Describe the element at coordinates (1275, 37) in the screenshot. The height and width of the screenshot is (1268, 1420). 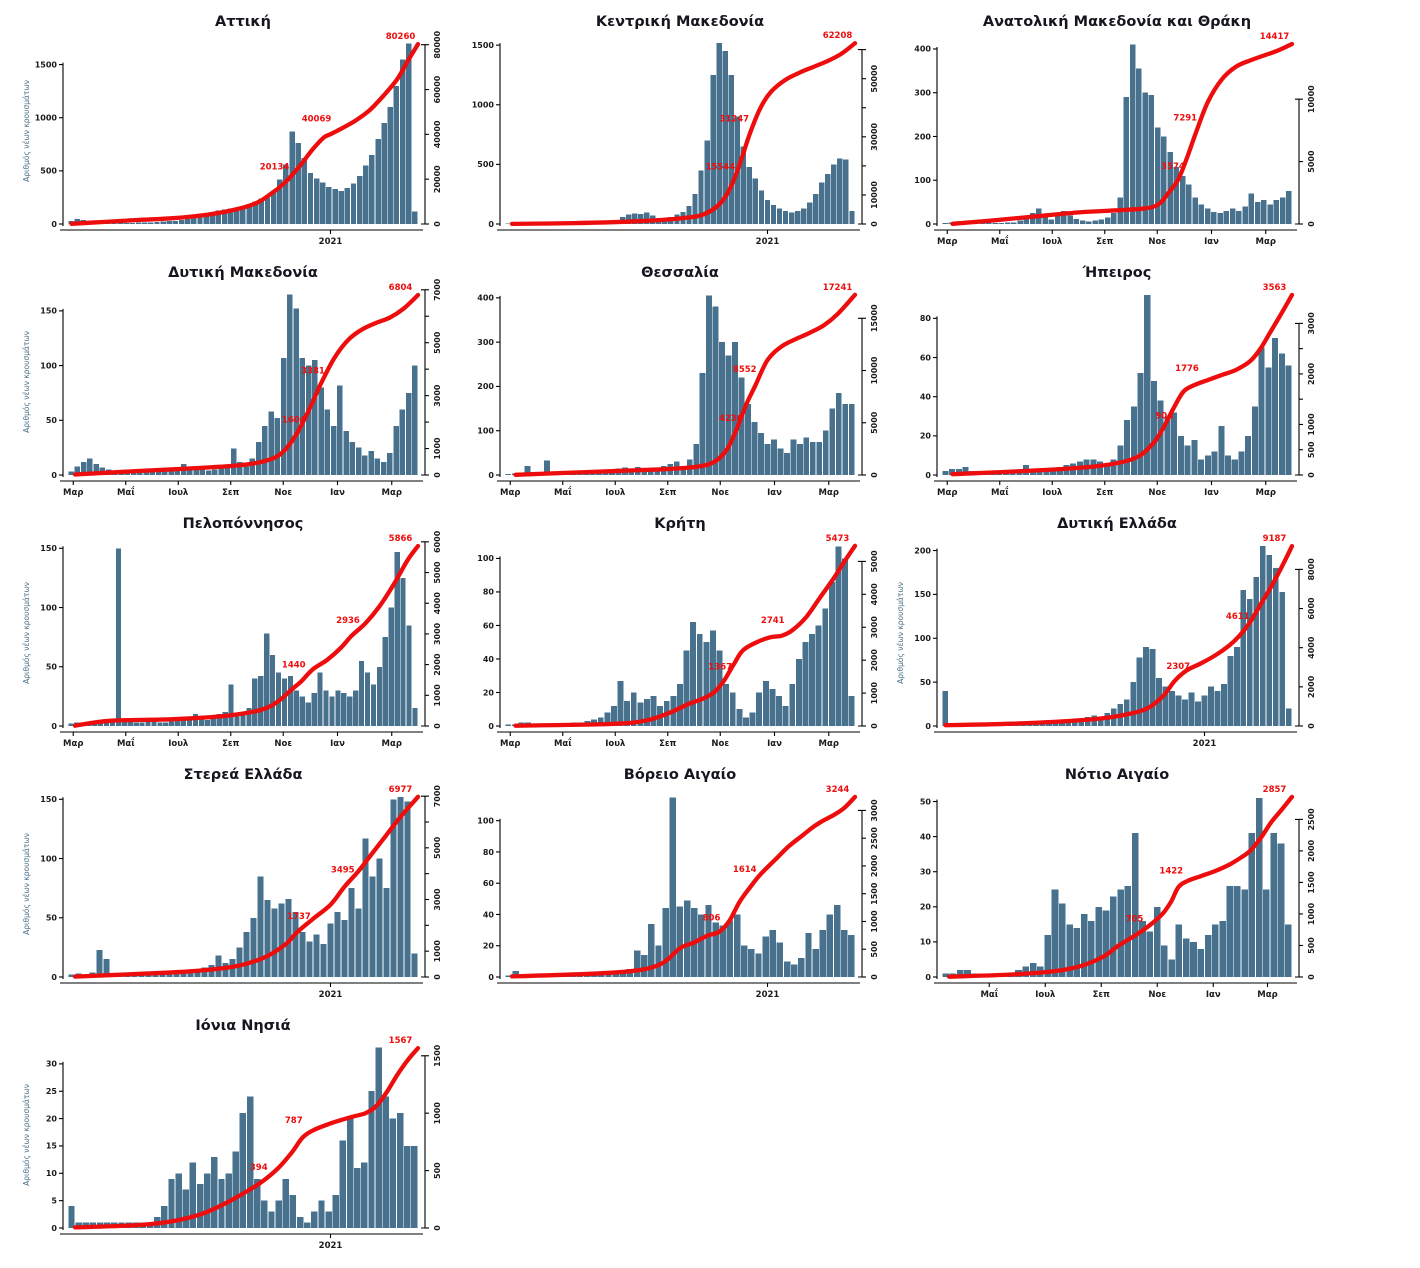
I see `cumulative-annotation: 14417` at that location.